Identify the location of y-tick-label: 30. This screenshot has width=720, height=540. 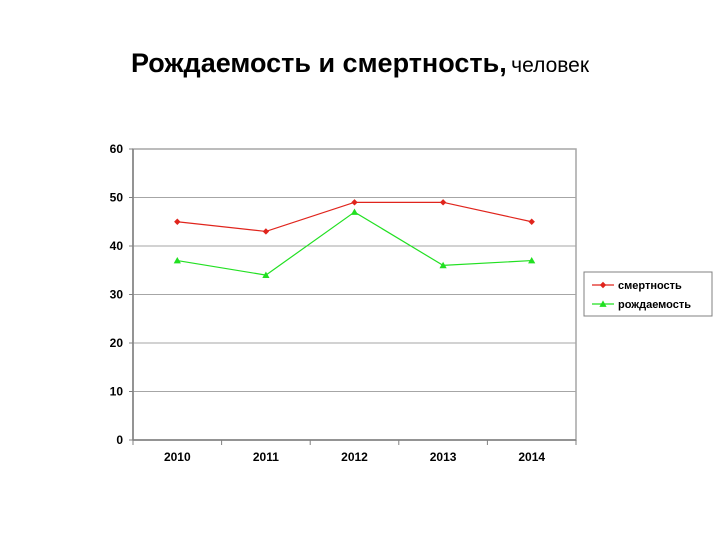
(117, 295).